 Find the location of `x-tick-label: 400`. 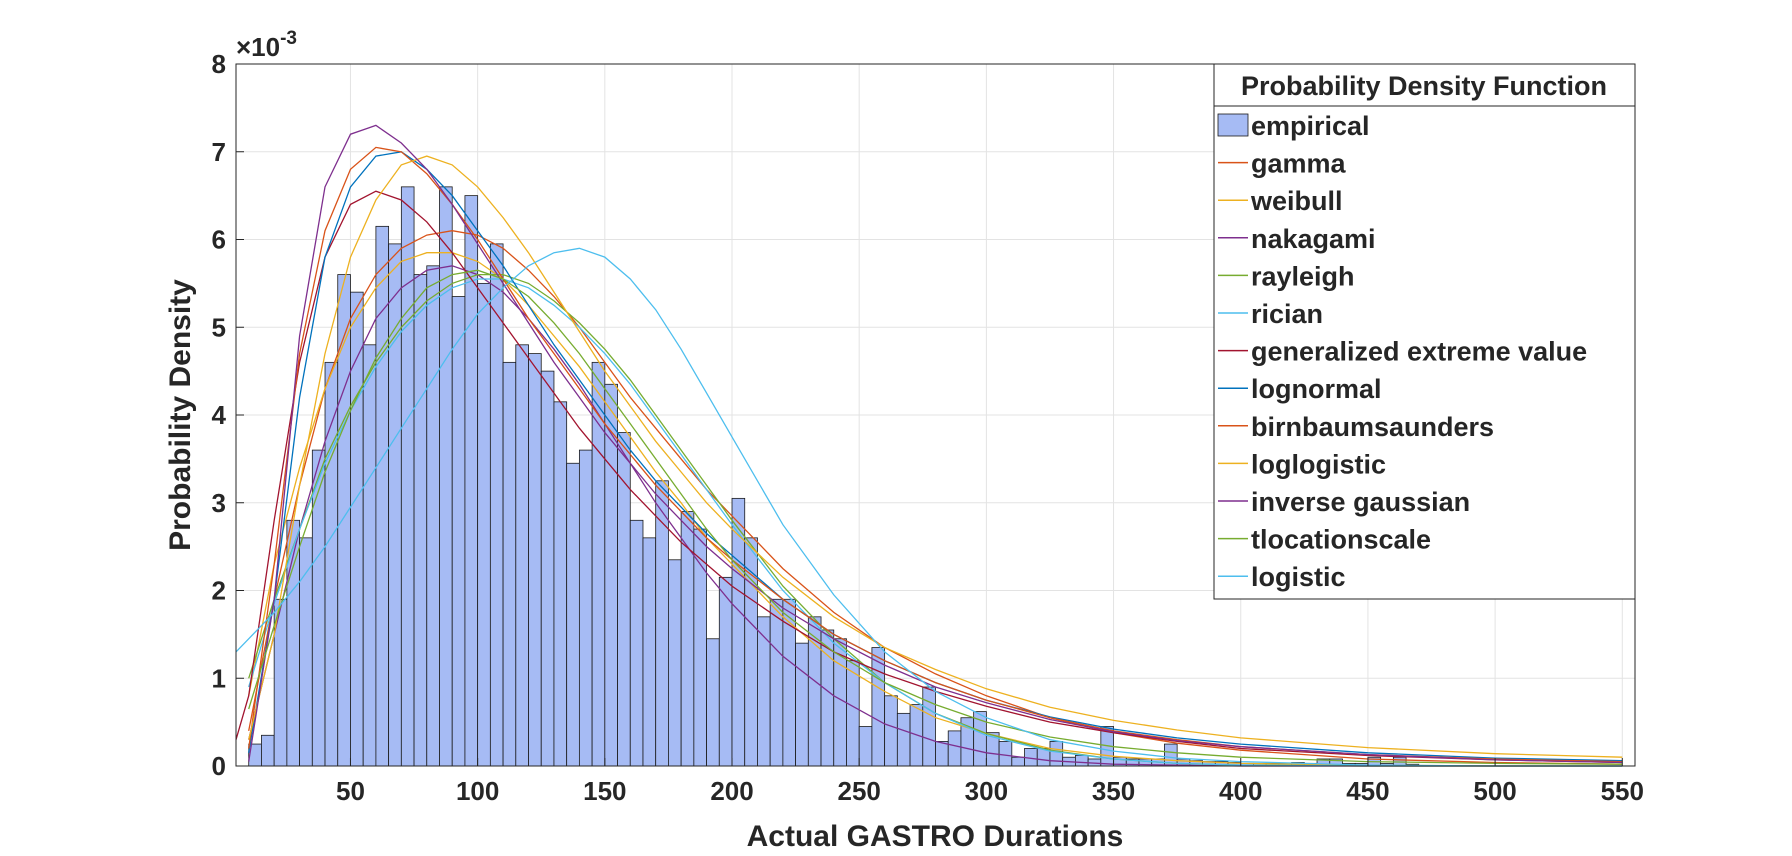

x-tick-label: 400 is located at coordinates (1240, 791).